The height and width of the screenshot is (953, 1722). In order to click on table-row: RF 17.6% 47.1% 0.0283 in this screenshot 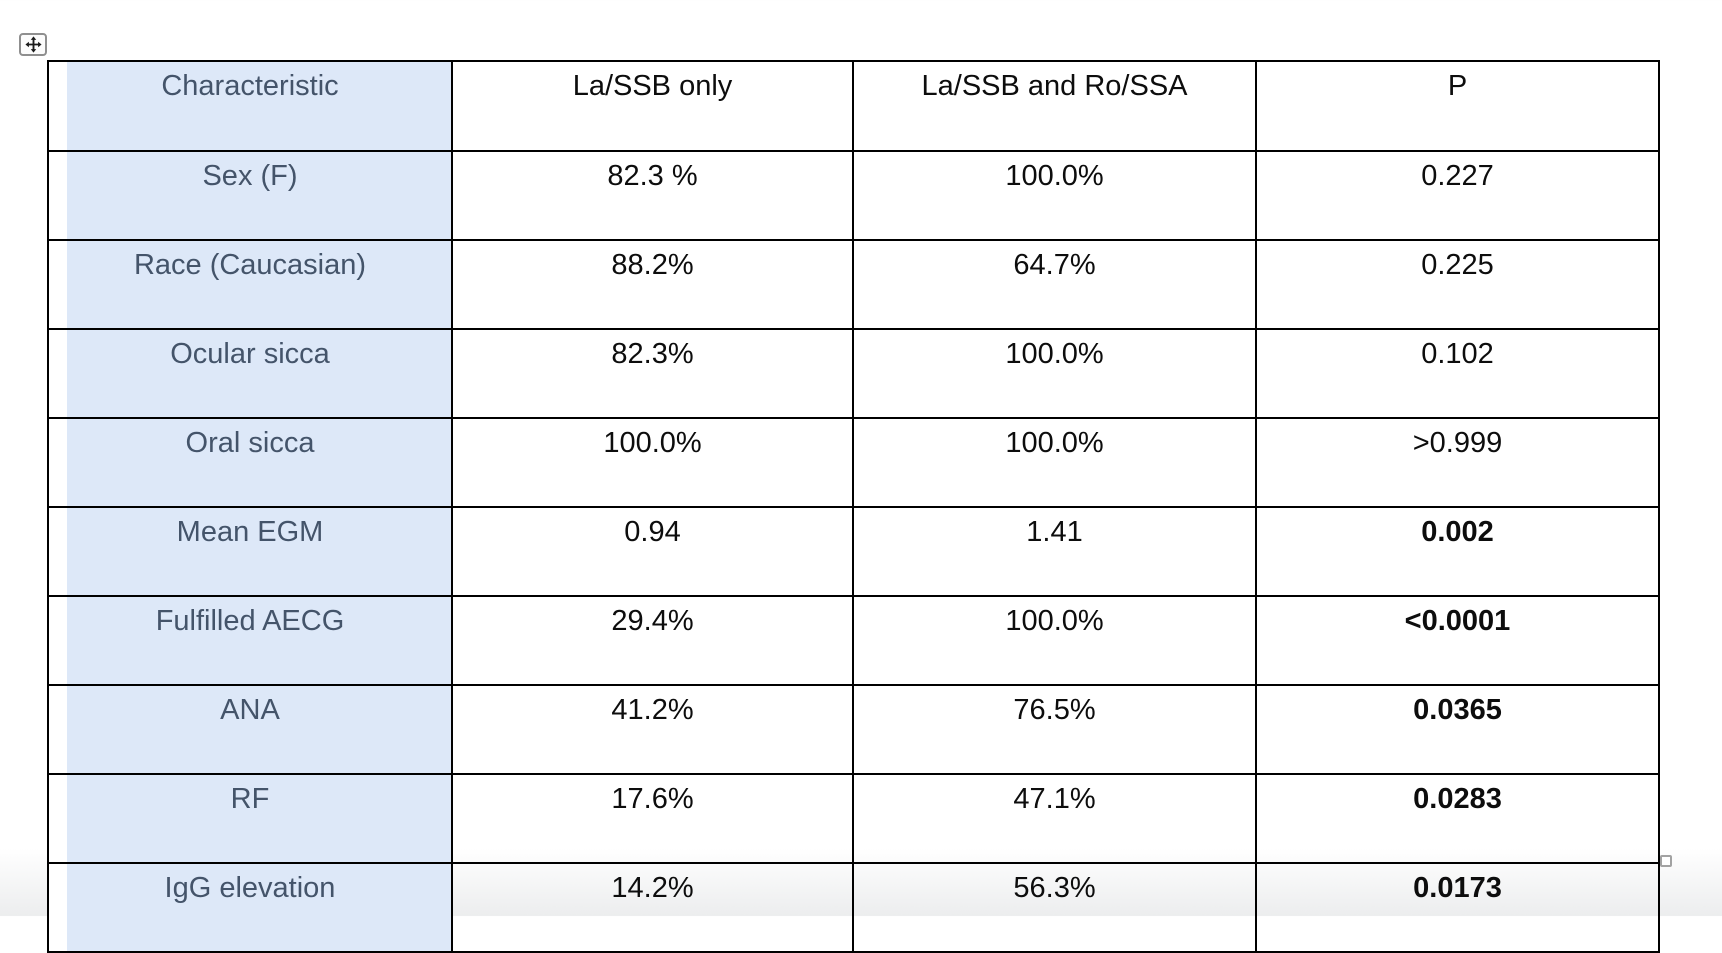, I will do `click(853, 818)`.